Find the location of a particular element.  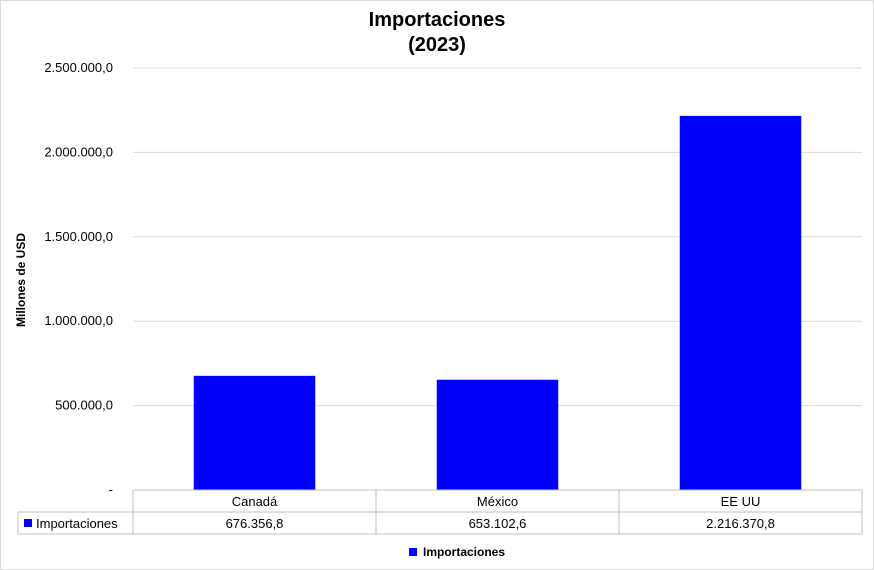

table-value: 2.216.370,8 is located at coordinates (740, 523).